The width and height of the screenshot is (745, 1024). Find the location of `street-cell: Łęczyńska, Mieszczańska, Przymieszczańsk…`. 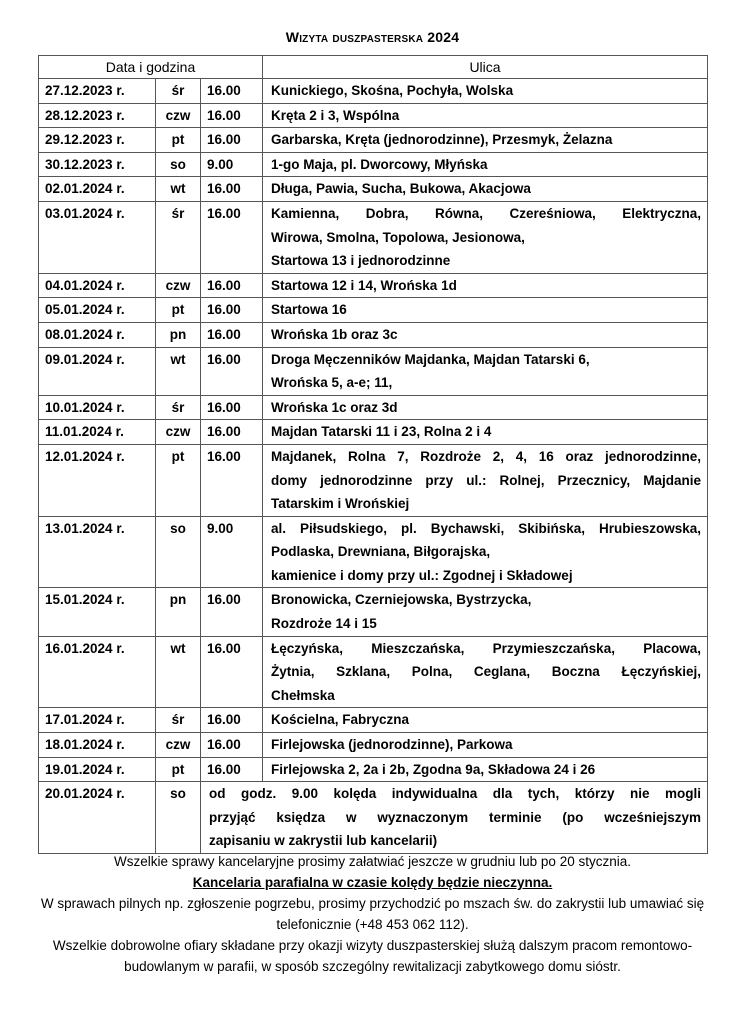

street-cell: Łęczyńska, Mieszczańska, Przymieszczańsk… is located at coordinates (485, 672).